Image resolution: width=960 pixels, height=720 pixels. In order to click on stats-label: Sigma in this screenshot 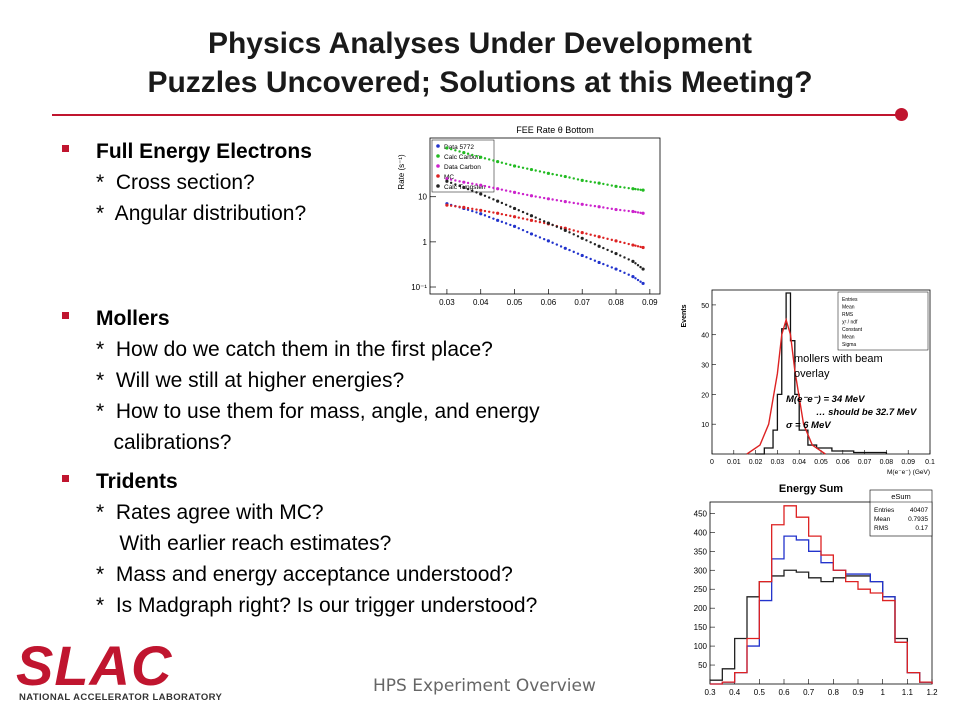, I will do `click(849, 345)`.